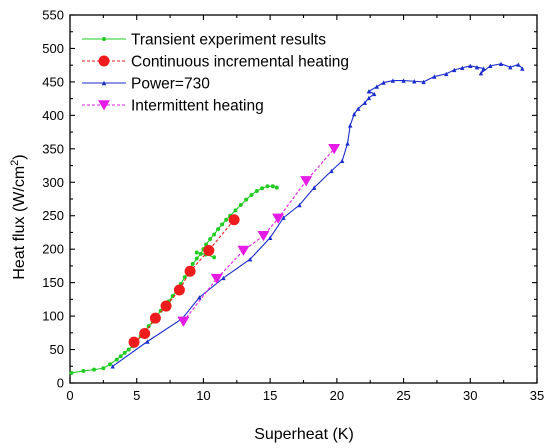  I want to click on legend-item: Intermittent heating, so click(173, 106).